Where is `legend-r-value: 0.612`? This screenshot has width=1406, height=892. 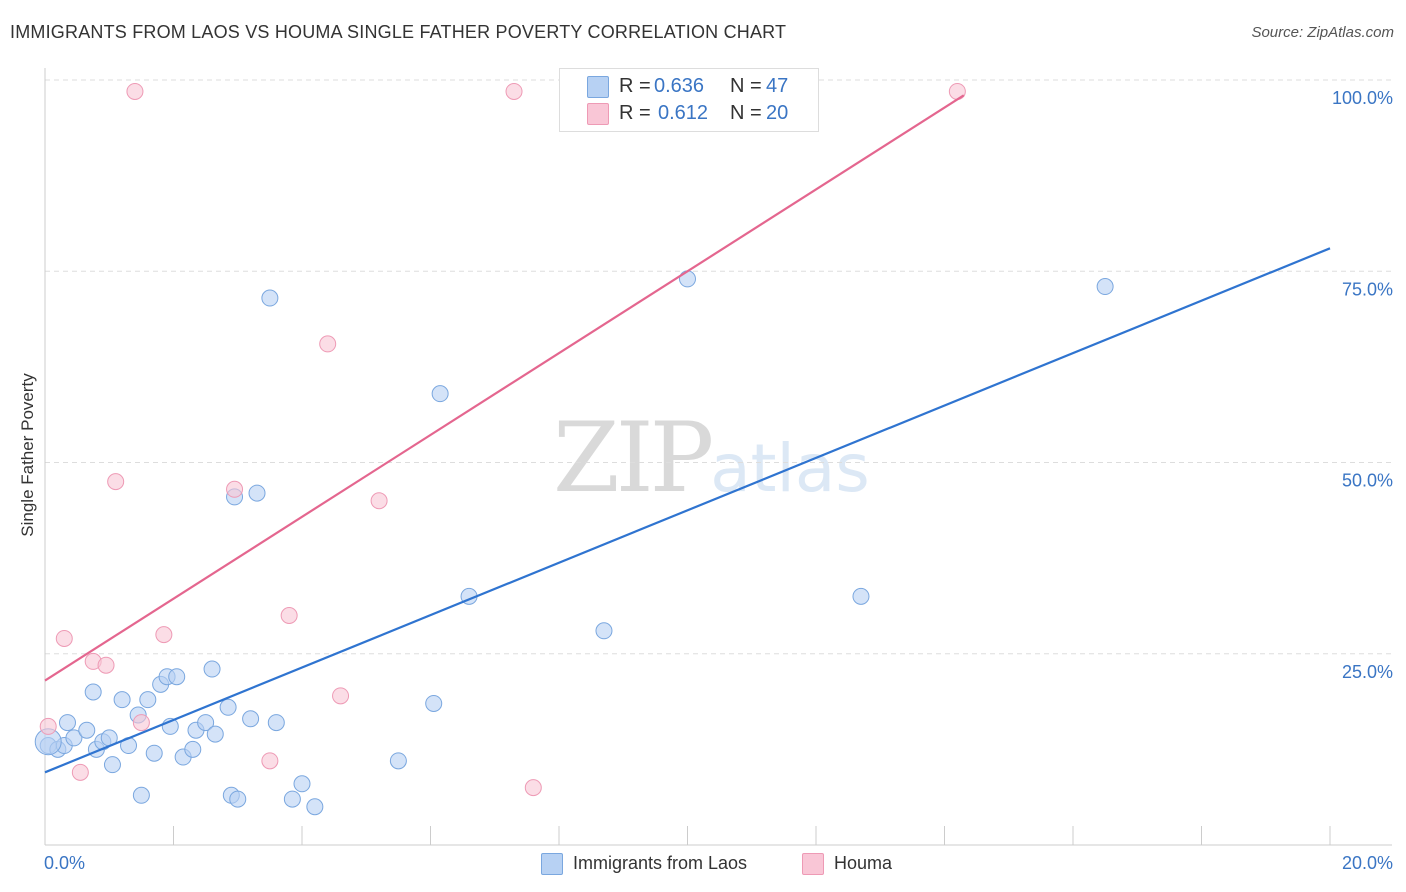
legend-r-value: 0.612 is located at coordinates (683, 113).